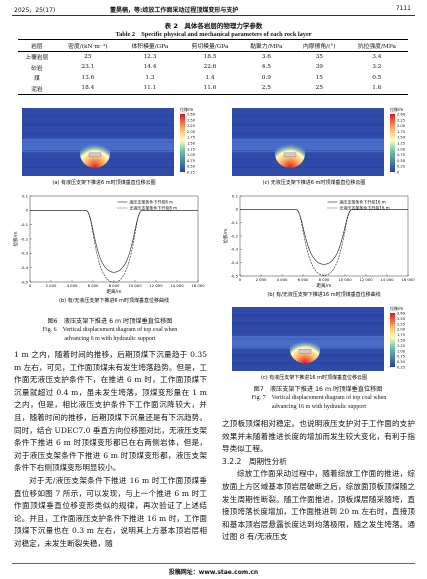 This screenshot has width=427, height=579. I want to click on table-cell: 22.6, so click(210, 67).